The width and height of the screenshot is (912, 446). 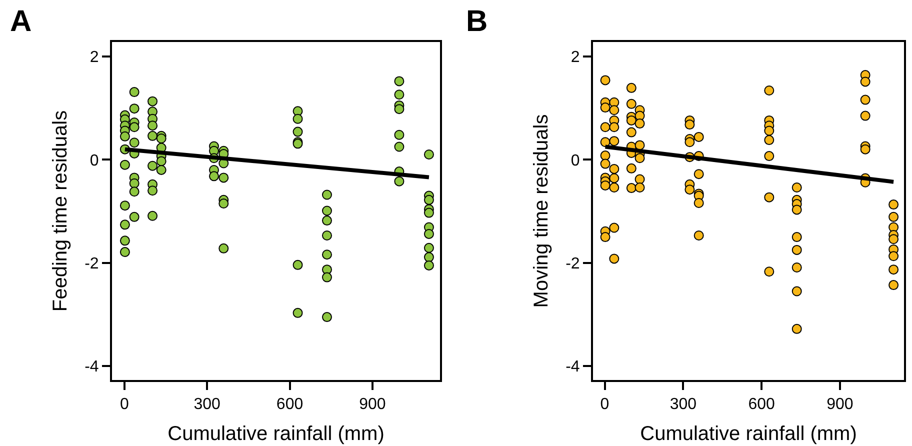 What do you see at coordinates (21, 21) in the screenshot?
I see `chart-title: A` at bounding box center [21, 21].